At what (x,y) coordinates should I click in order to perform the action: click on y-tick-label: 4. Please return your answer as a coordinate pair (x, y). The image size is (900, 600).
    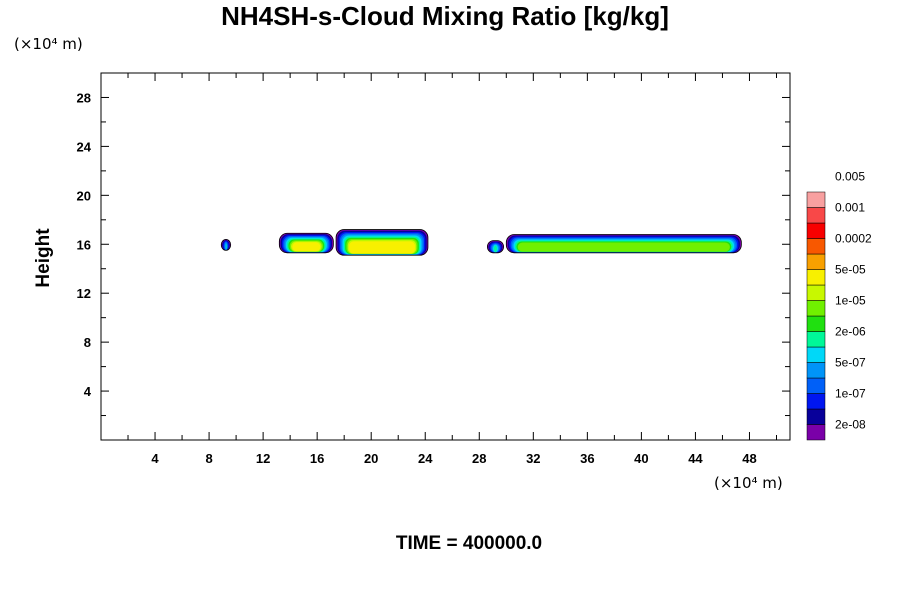
    Looking at the image, I should click on (88, 391).